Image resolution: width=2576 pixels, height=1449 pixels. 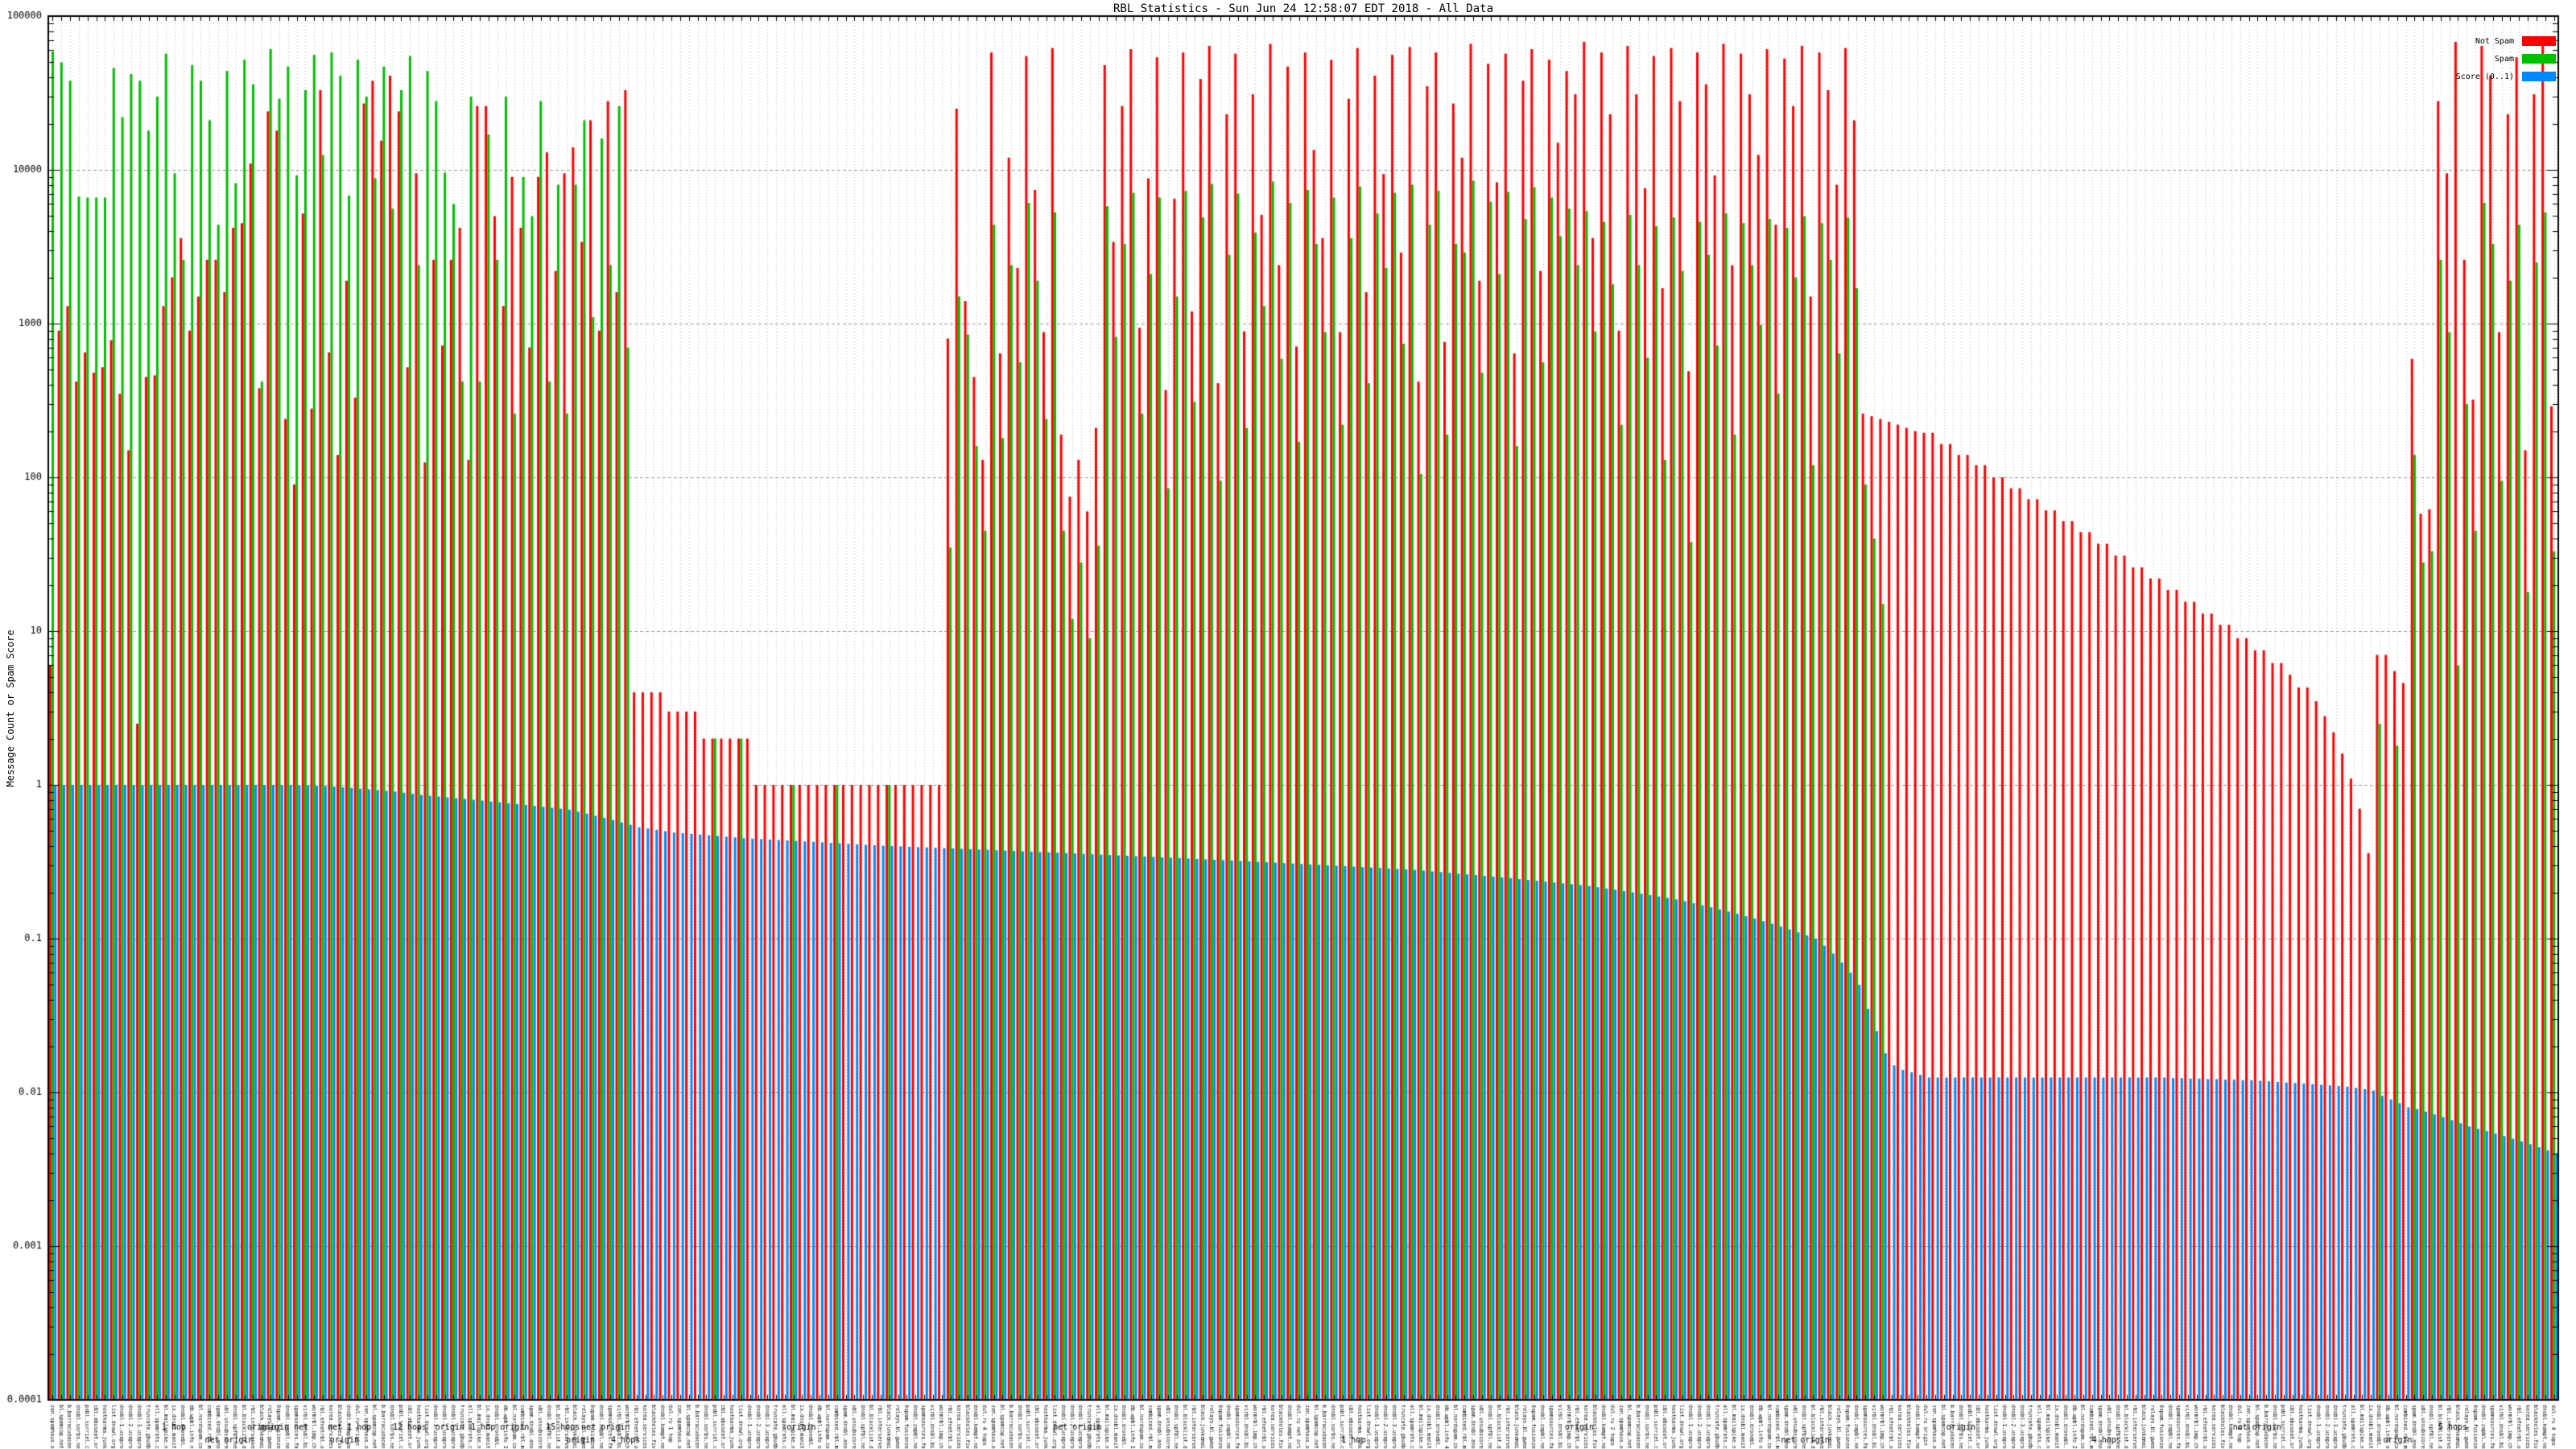 I want to click on legend-item-spam: Spam, so click(x=2506, y=59).